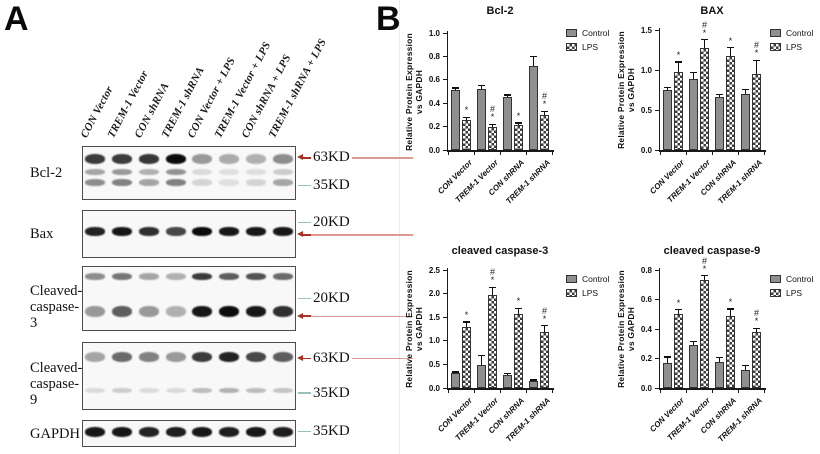 The height and width of the screenshot is (454, 820). Describe the element at coordinates (646, 30) in the screenshot. I see `y-tick-label: 1.5` at that location.